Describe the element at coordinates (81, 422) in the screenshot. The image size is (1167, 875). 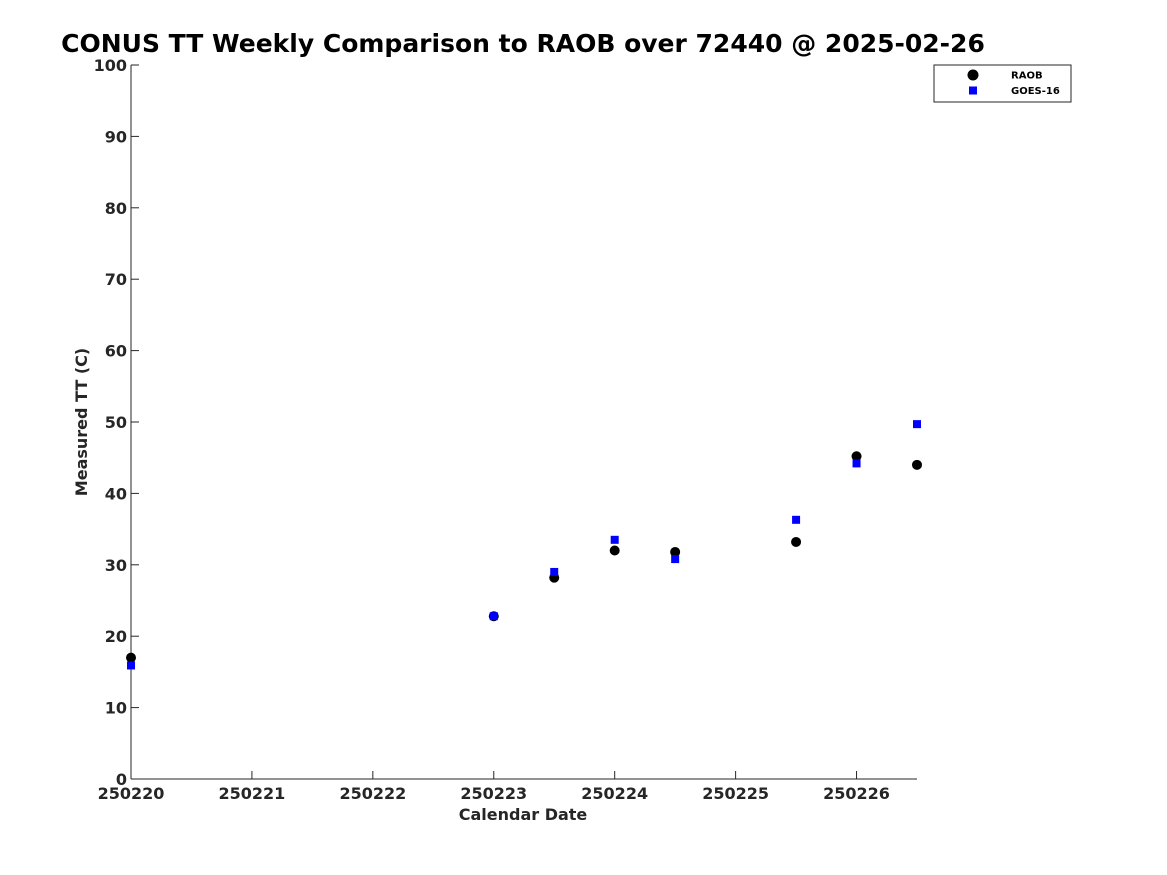
I see `y-axis-label: Measured TT (C)` at that location.